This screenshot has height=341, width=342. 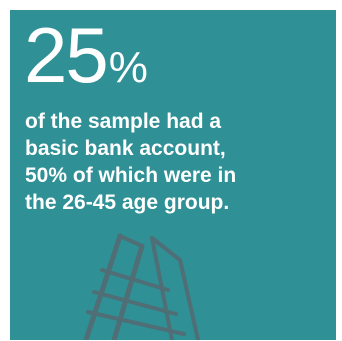 What do you see at coordinates (128, 67) in the screenshot?
I see `stat-percent-sign: %` at bounding box center [128, 67].